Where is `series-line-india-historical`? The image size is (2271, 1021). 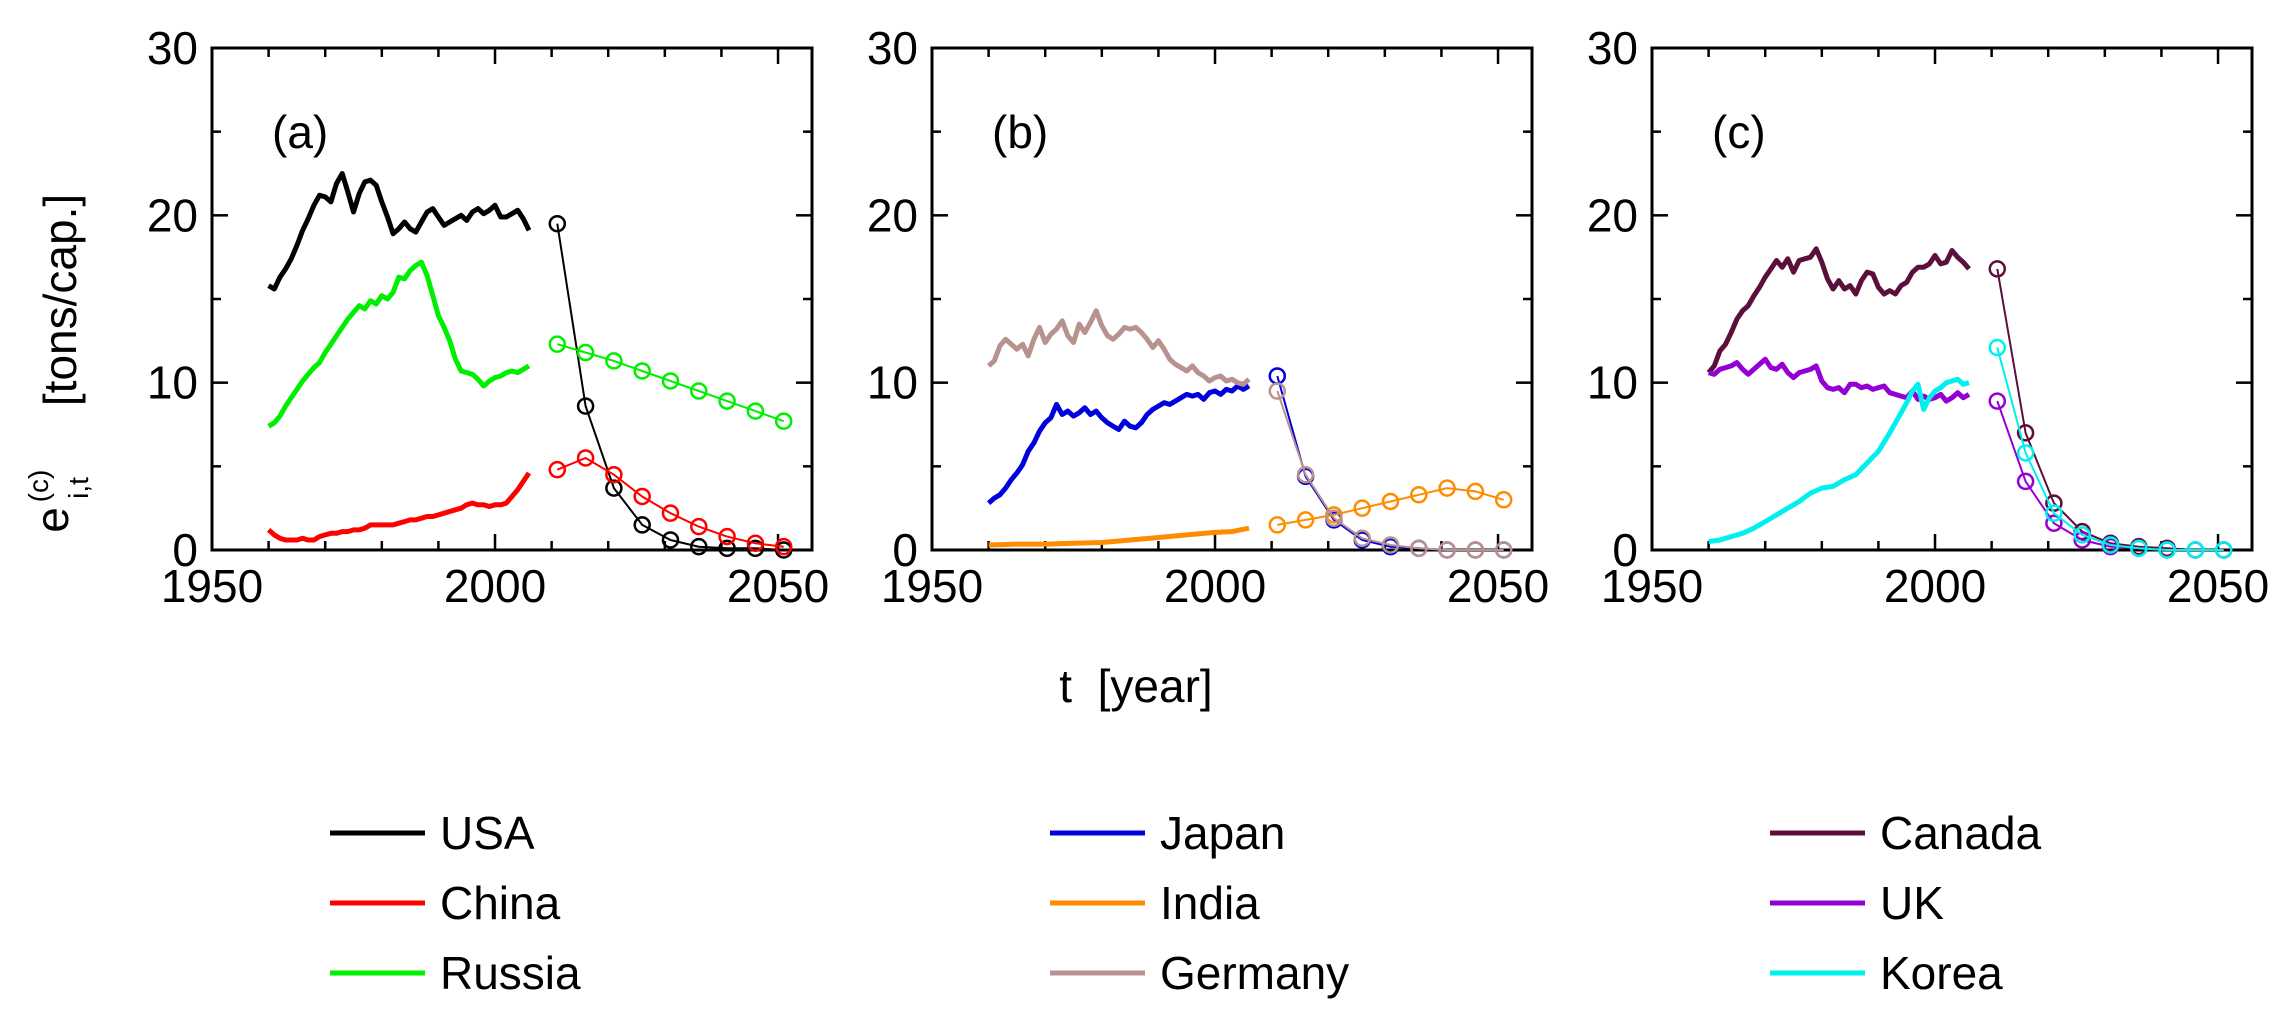
series-line-india-historical is located at coordinates (1119, 536).